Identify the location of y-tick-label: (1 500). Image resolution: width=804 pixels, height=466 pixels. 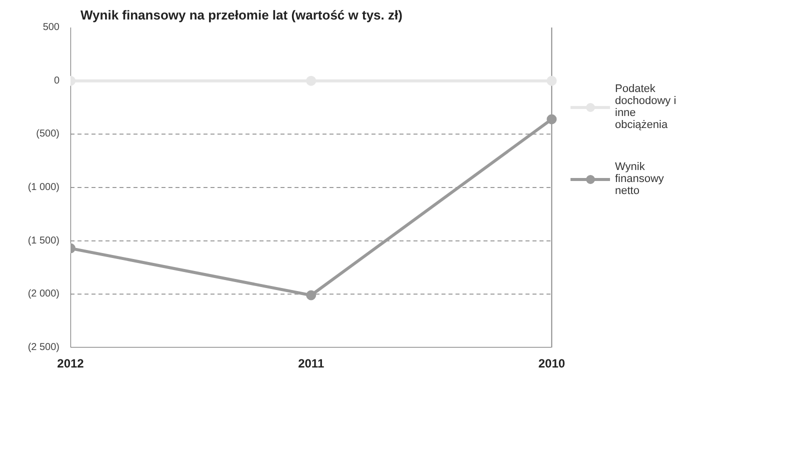
(44, 240).